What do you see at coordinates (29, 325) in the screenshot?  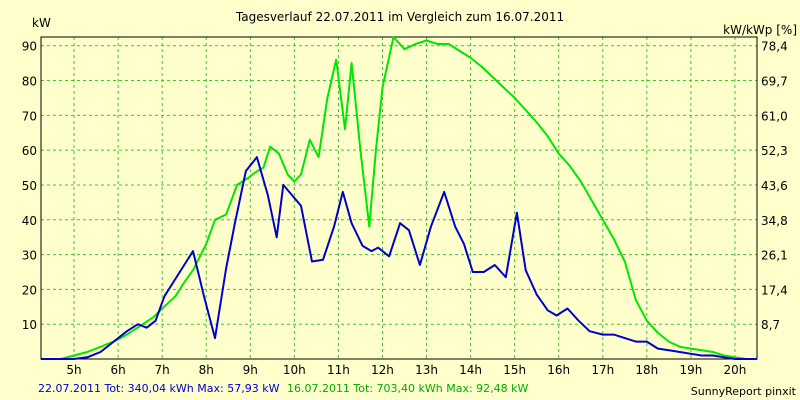 I see `y-tick-label-left: 10` at bounding box center [29, 325].